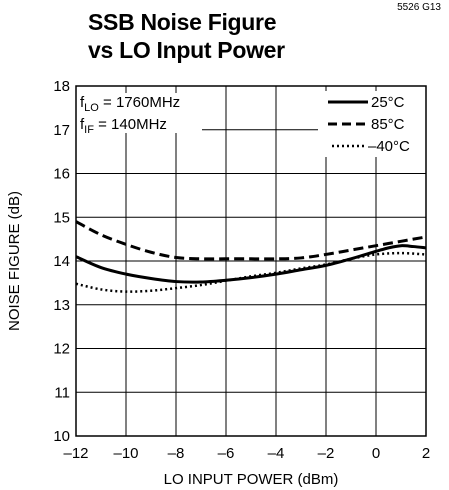 This screenshot has height=490, width=449. What do you see at coordinates (14, 261) in the screenshot?
I see `y-axis-label: NOISE FIGURE (dB)` at bounding box center [14, 261].